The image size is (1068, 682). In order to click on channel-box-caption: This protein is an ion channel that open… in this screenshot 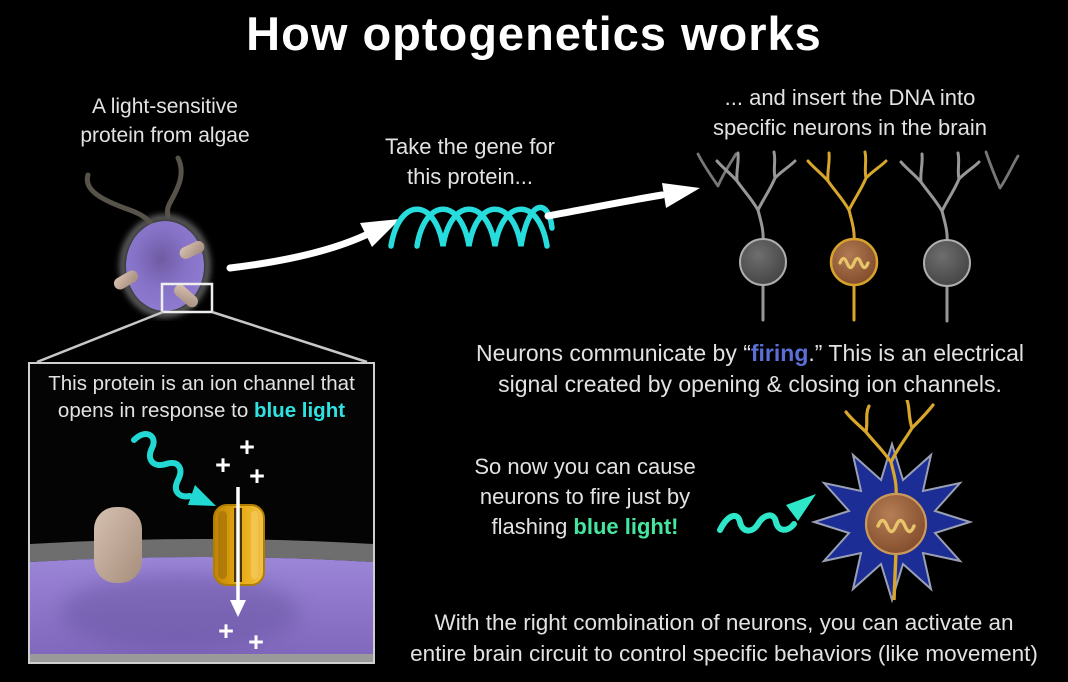, I will do `click(201, 394)`.